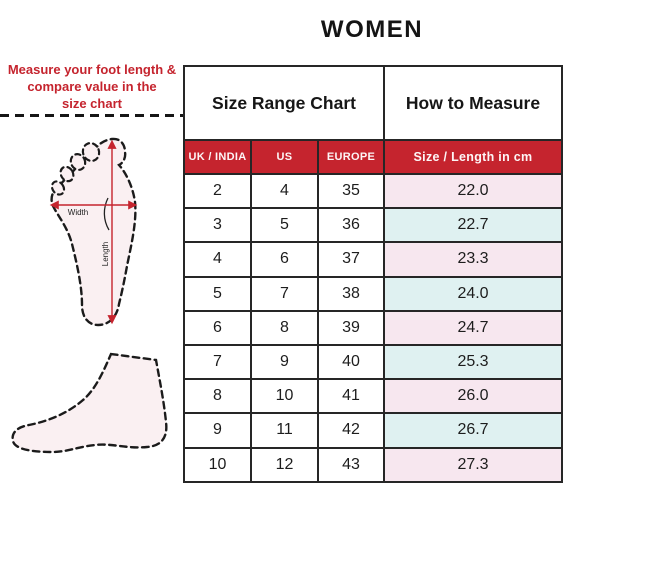 The image size is (660, 562). What do you see at coordinates (473, 362) in the screenshot?
I see `cell-length-cm: 25.3` at bounding box center [473, 362].